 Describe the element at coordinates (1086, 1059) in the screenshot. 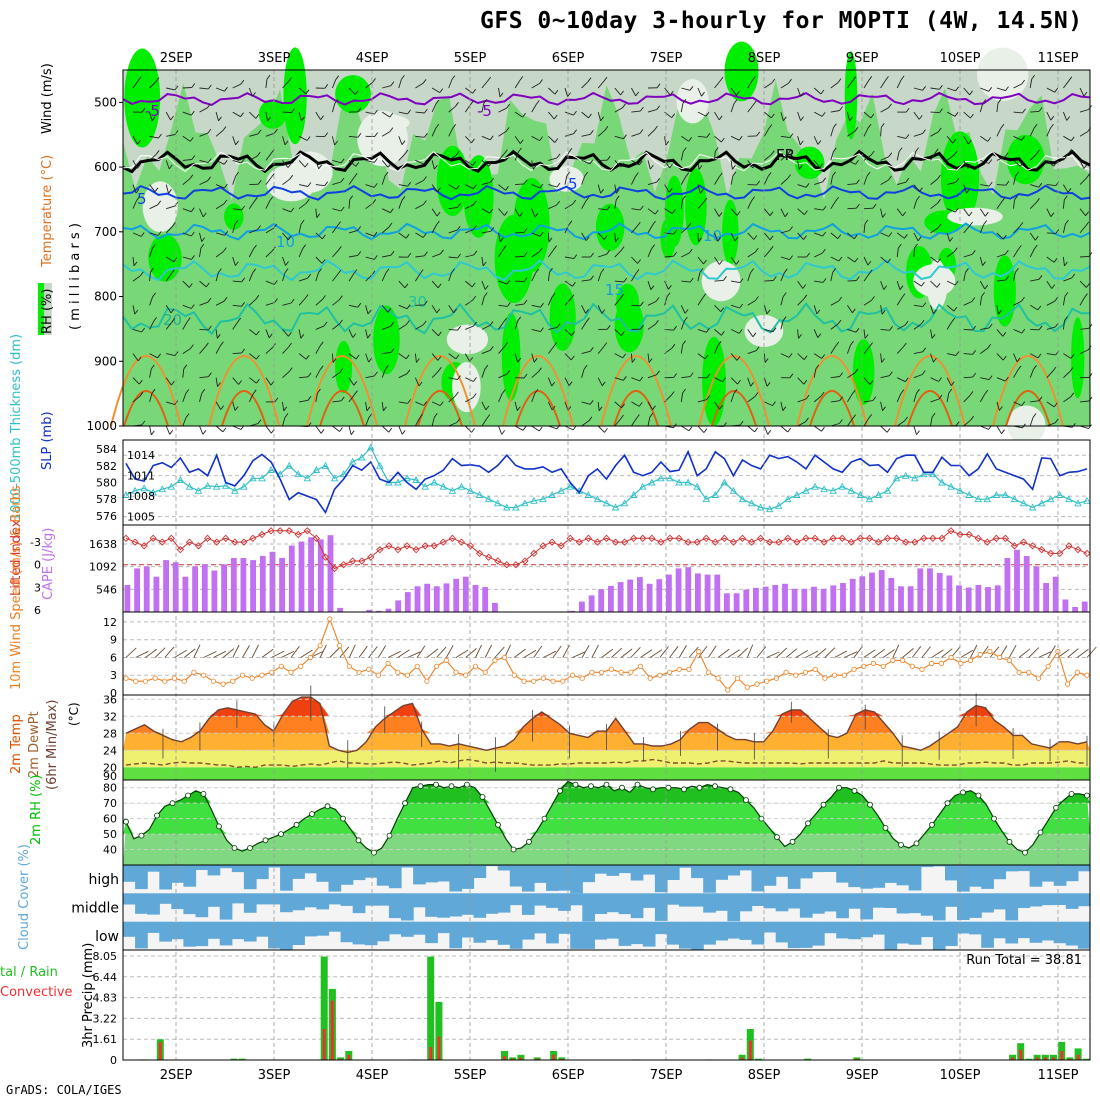

I see `precip-total-bar` at that location.